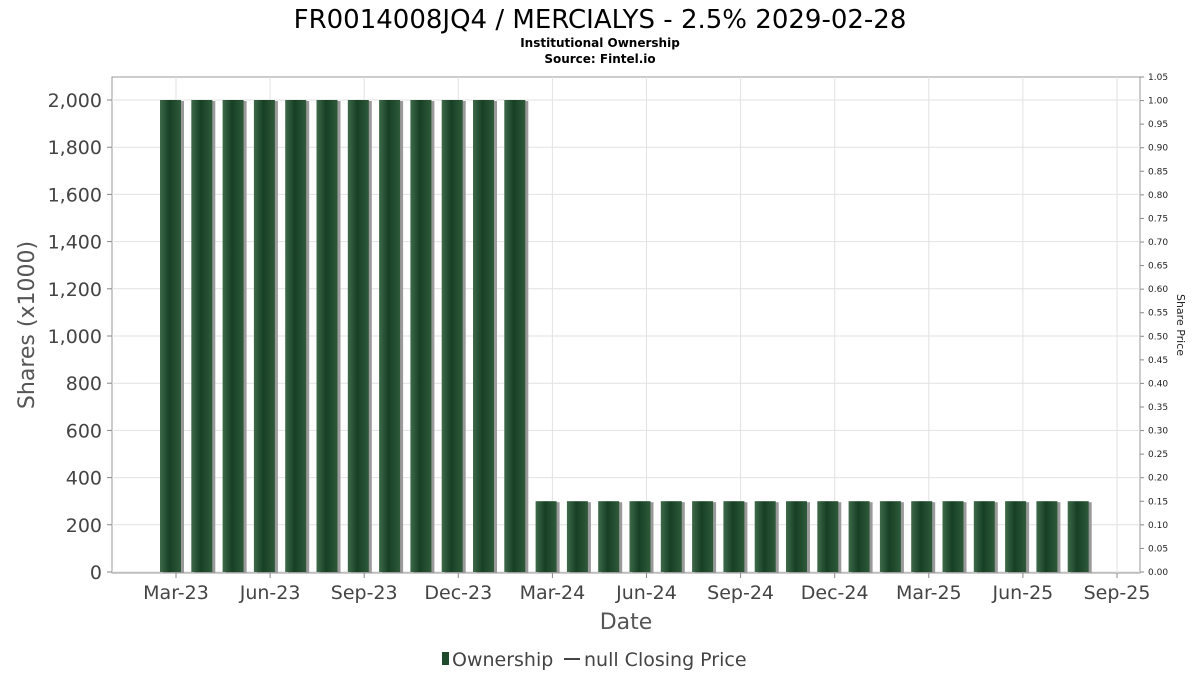 Image resolution: width=1200 pixels, height=675 pixels. What do you see at coordinates (1158, 526) in the screenshot?
I see `y-right-tick-label: 0.10` at bounding box center [1158, 526].